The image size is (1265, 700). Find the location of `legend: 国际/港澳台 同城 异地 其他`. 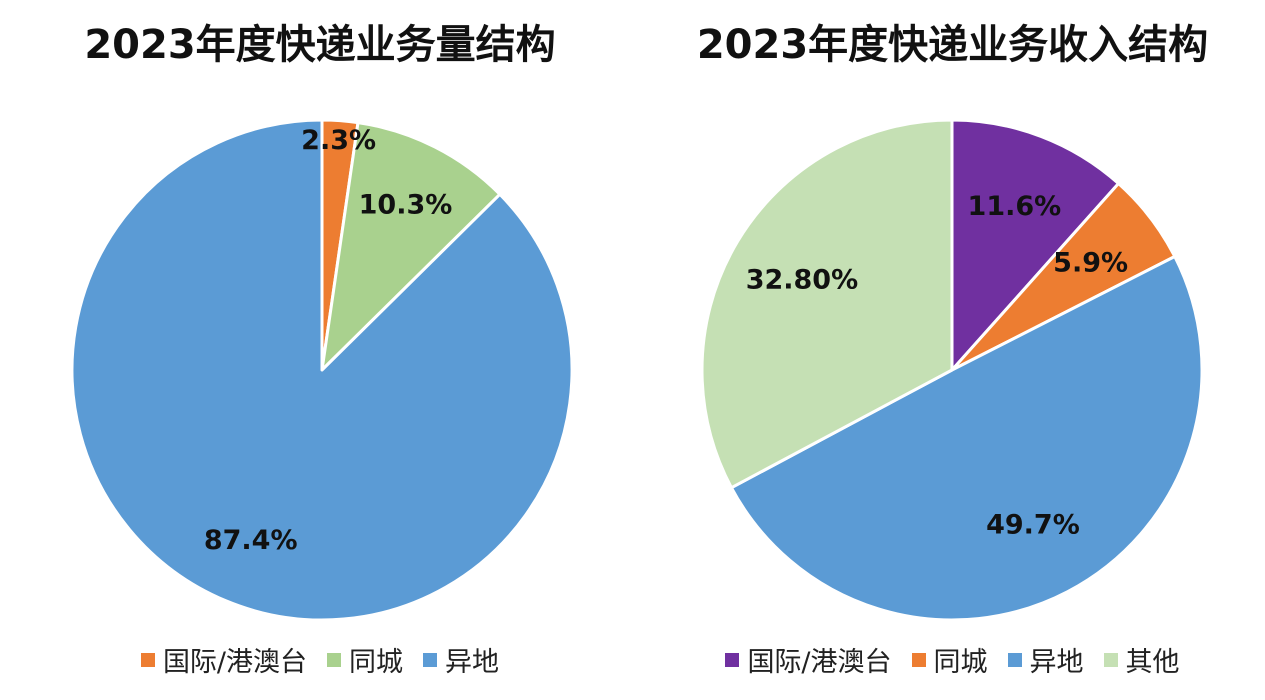

legend: 国际/港澳台 同城 异地 其他 is located at coordinates (952, 659).